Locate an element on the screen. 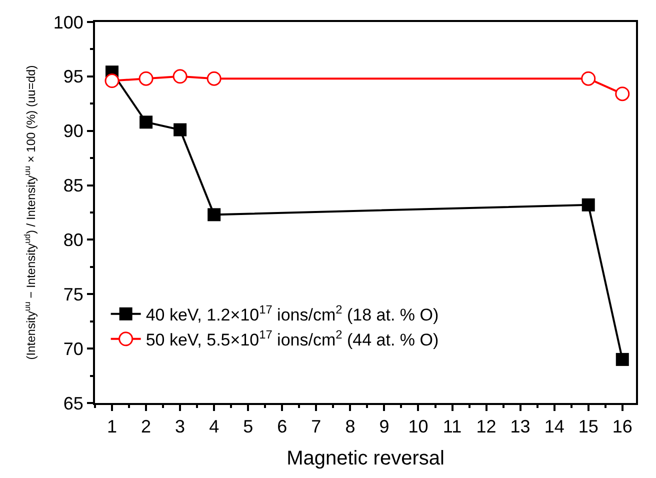  legend-label: 40 keV, 1.2×10$^{17}$ ions/cm$^{2}$ (18 at. % O) is located at coordinates (292, 313).